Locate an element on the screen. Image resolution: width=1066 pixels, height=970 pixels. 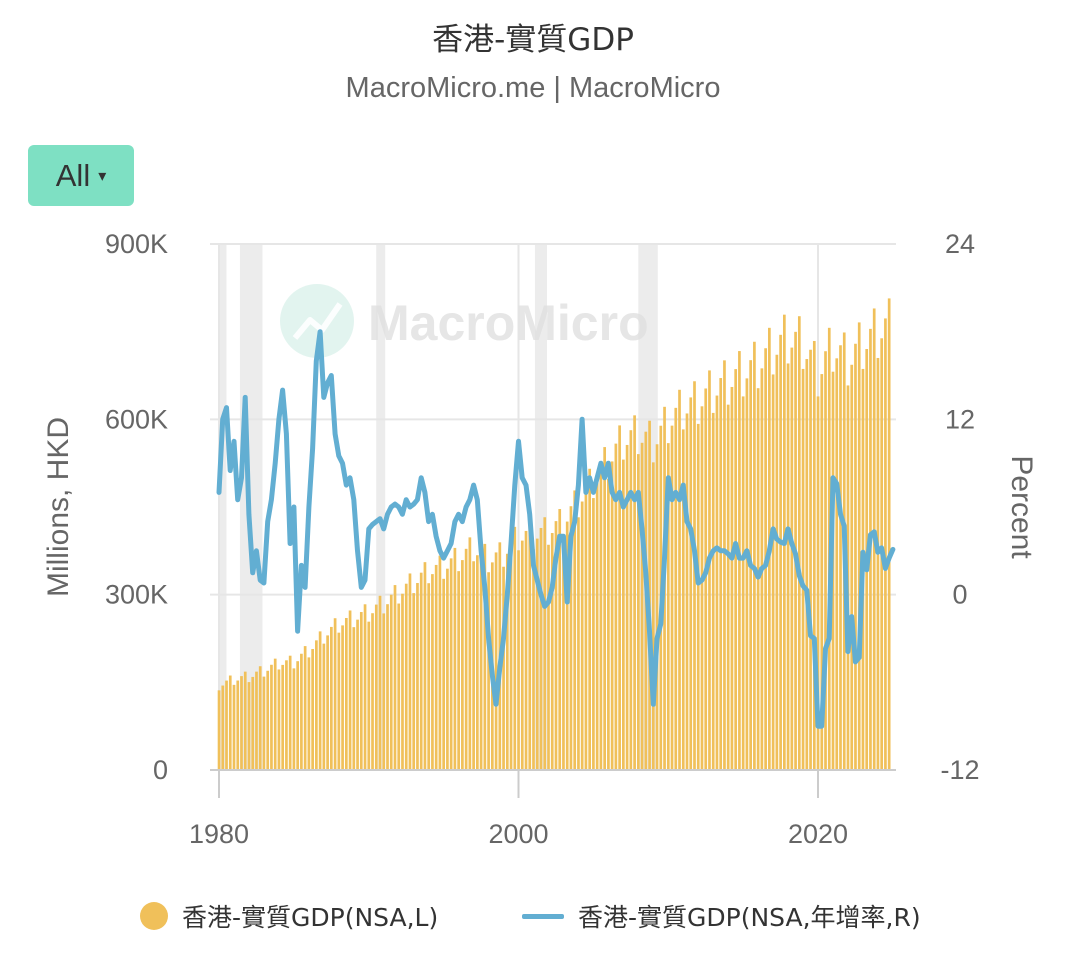
y-right-tick-label: 12 is located at coordinates (960, 419).